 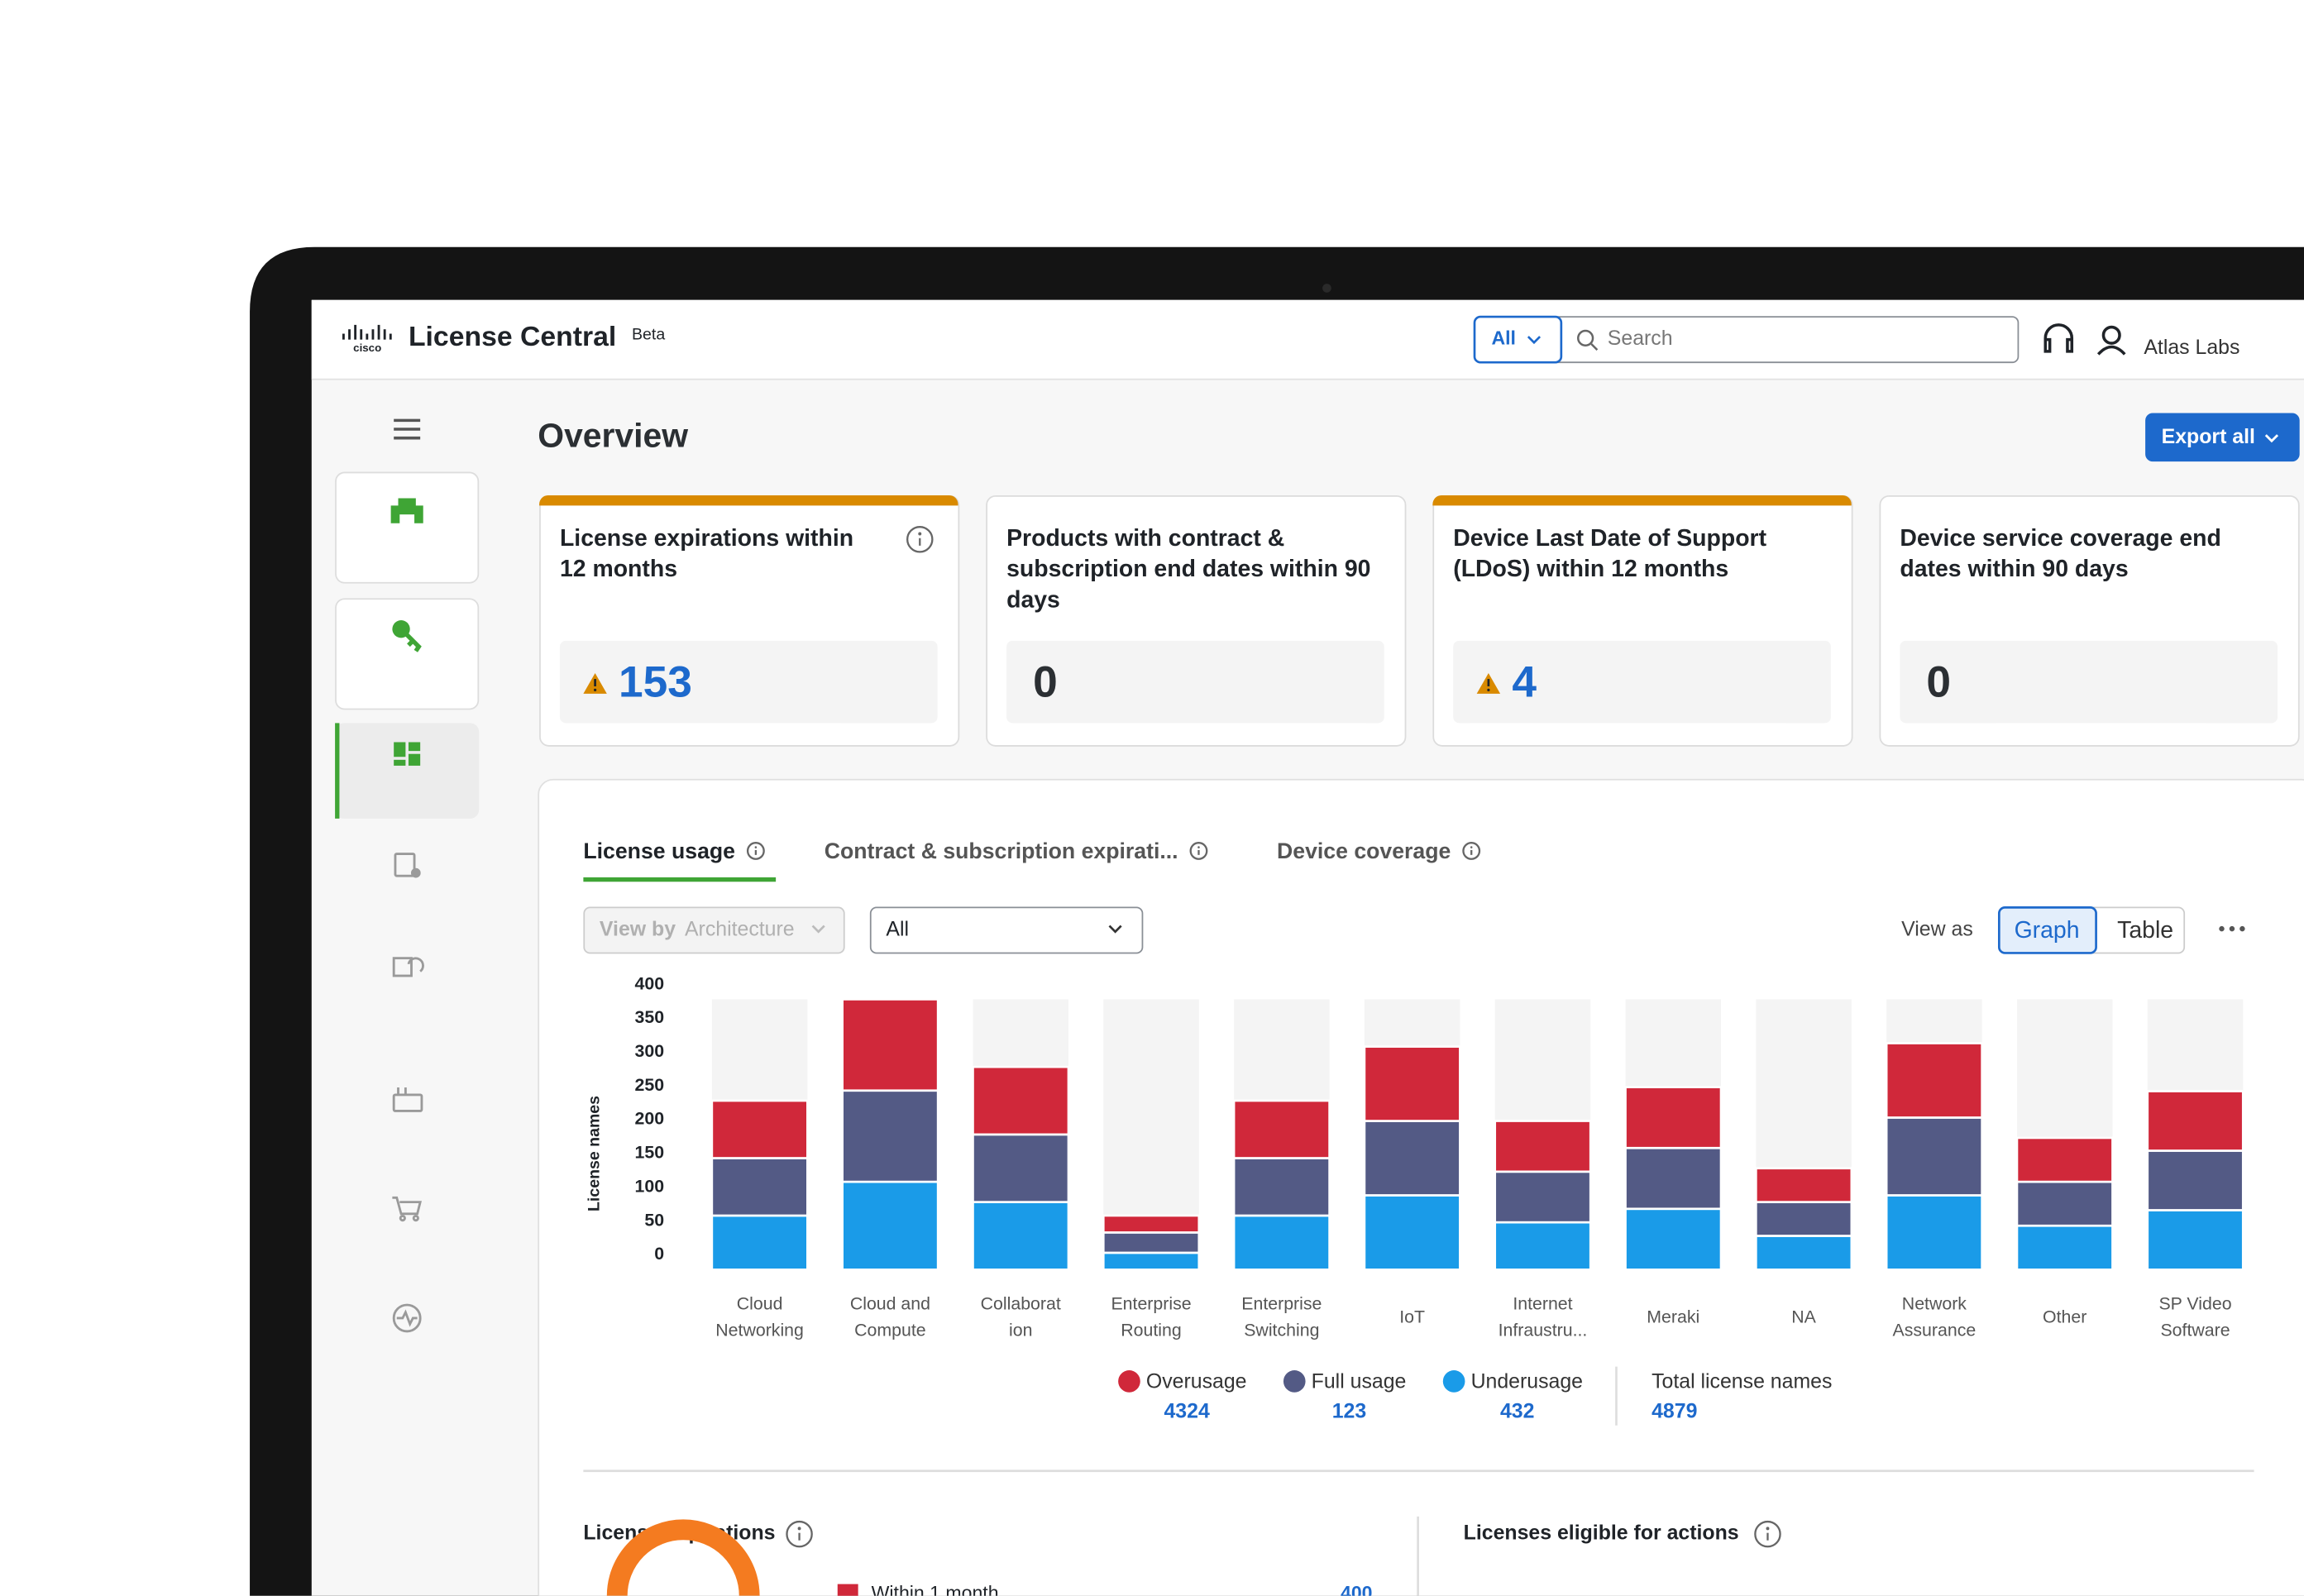 What do you see at coordinates (1601, 1533) in the screenshot?
I see `section-title: Licenses eligible for actions` at bounding box center [1601, 1533].